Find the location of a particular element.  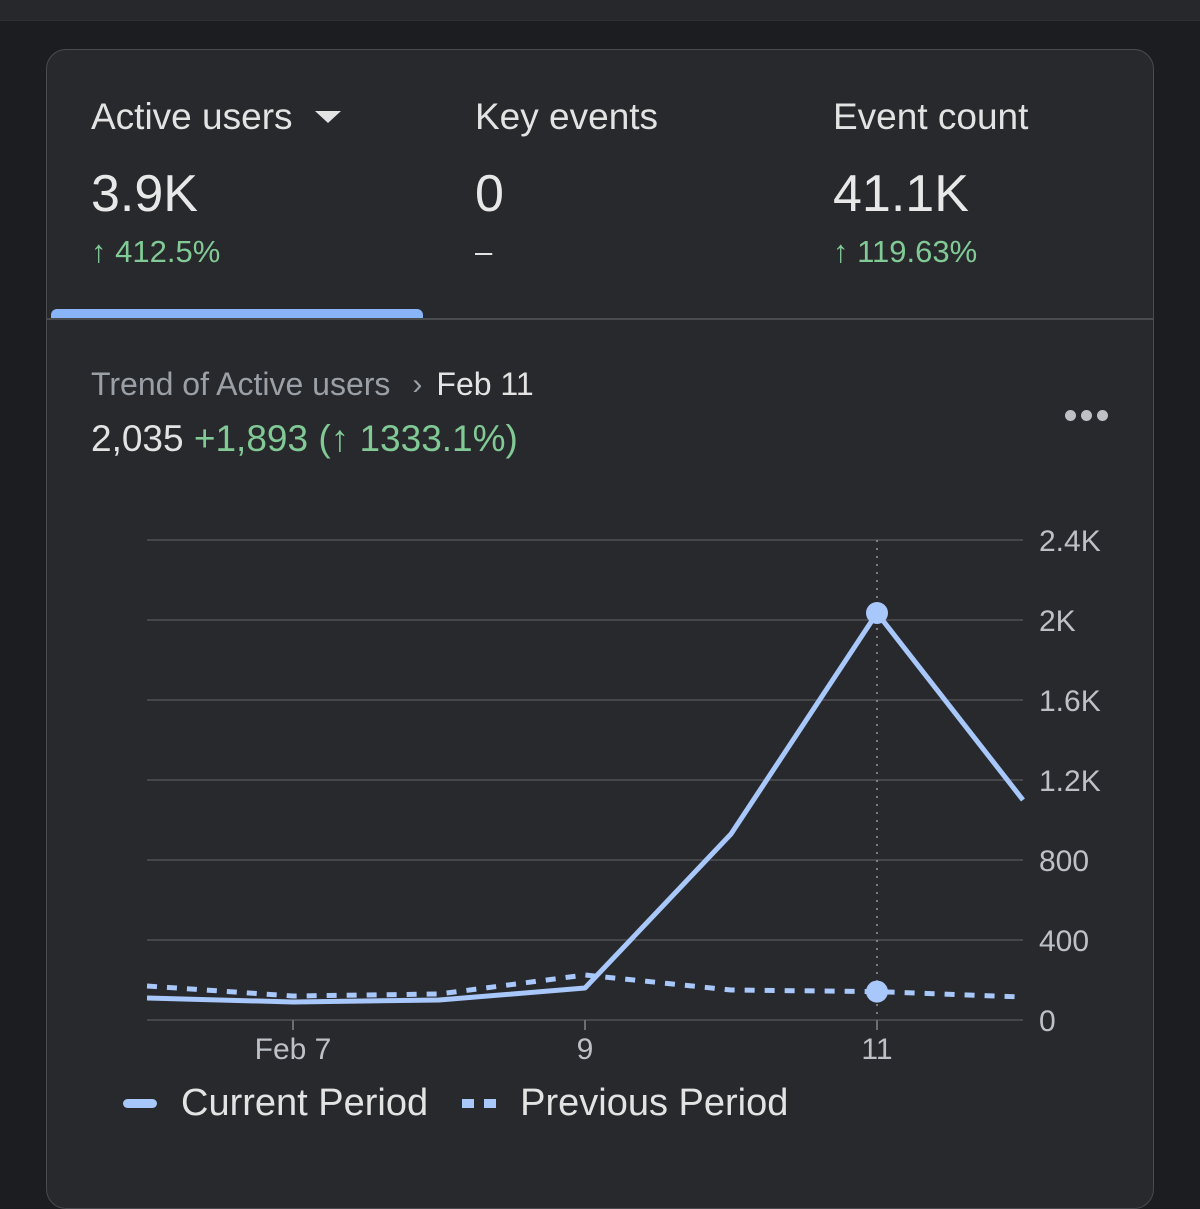

trend-title-text: Trend of Active users is located at coordinates (241, 384).